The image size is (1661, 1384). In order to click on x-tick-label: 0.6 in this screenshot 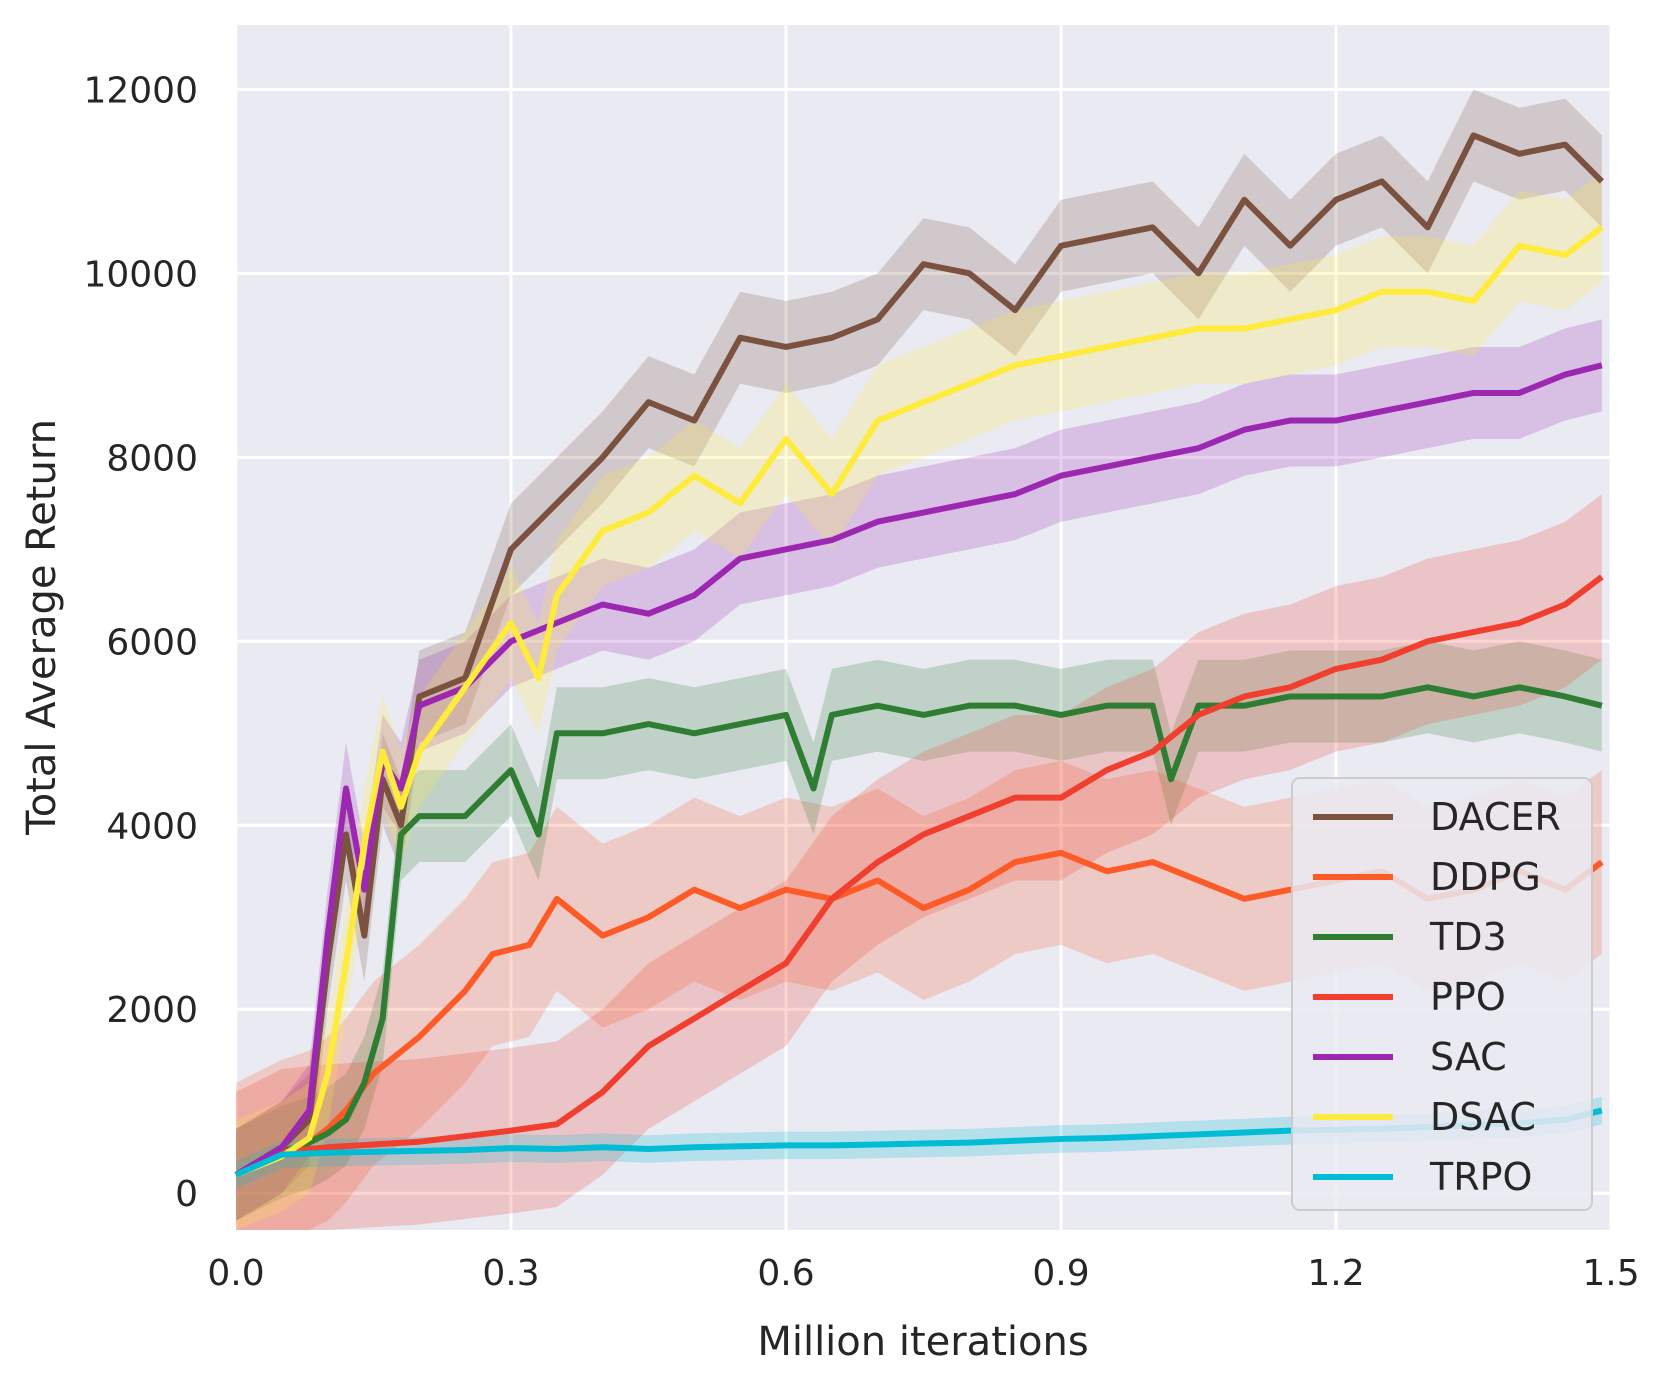, I will do `click(785, 1273)`.